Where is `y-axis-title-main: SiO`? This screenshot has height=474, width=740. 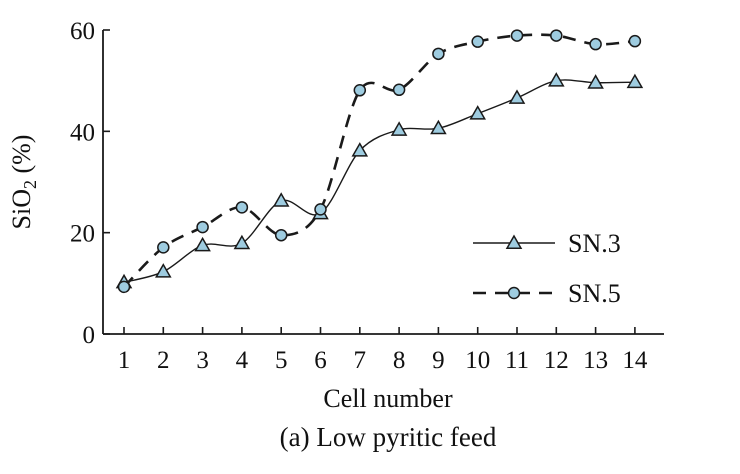
y-axis-title-main: SiO is located at coordinates (21, 209).